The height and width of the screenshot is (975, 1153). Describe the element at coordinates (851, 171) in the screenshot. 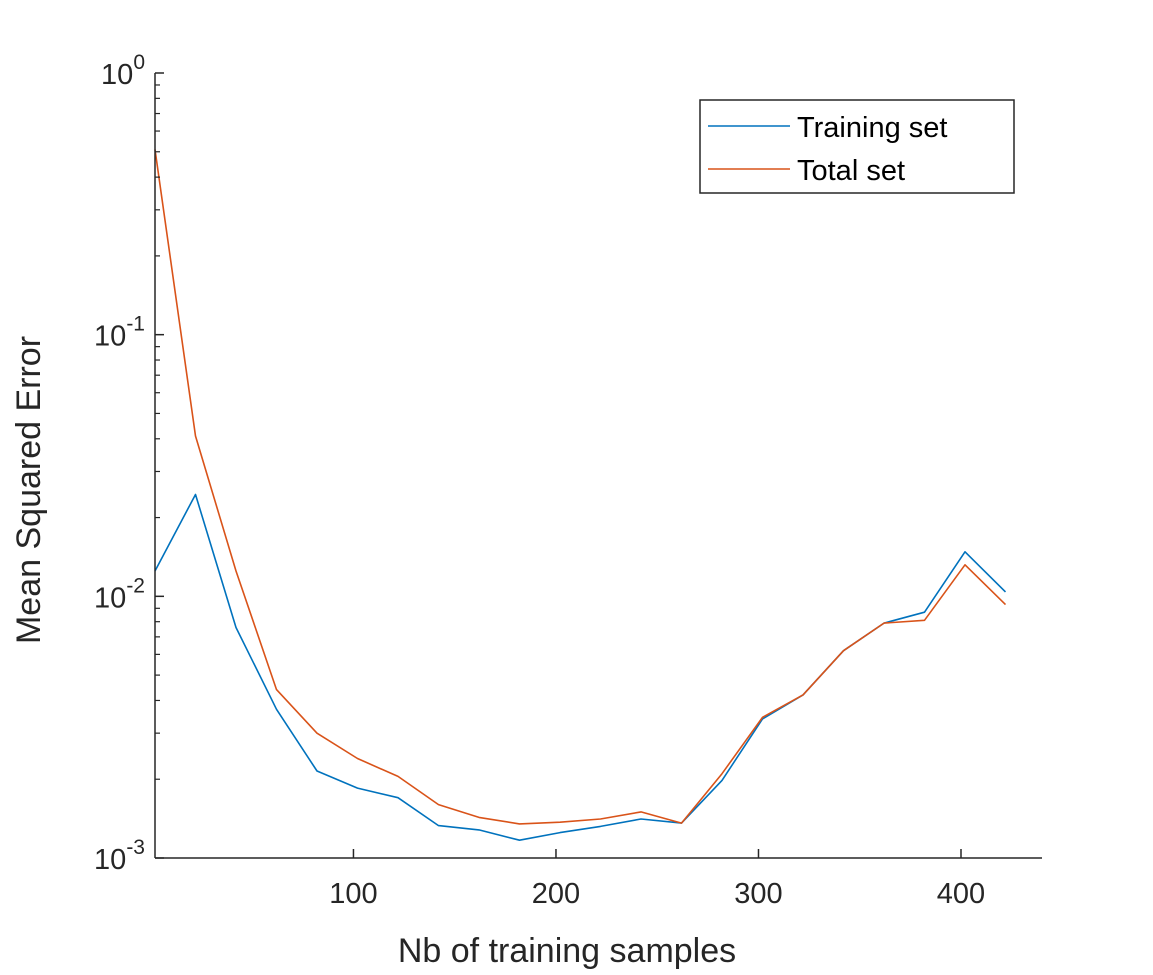

I see `legend-label-total-set: Total set` at that location.